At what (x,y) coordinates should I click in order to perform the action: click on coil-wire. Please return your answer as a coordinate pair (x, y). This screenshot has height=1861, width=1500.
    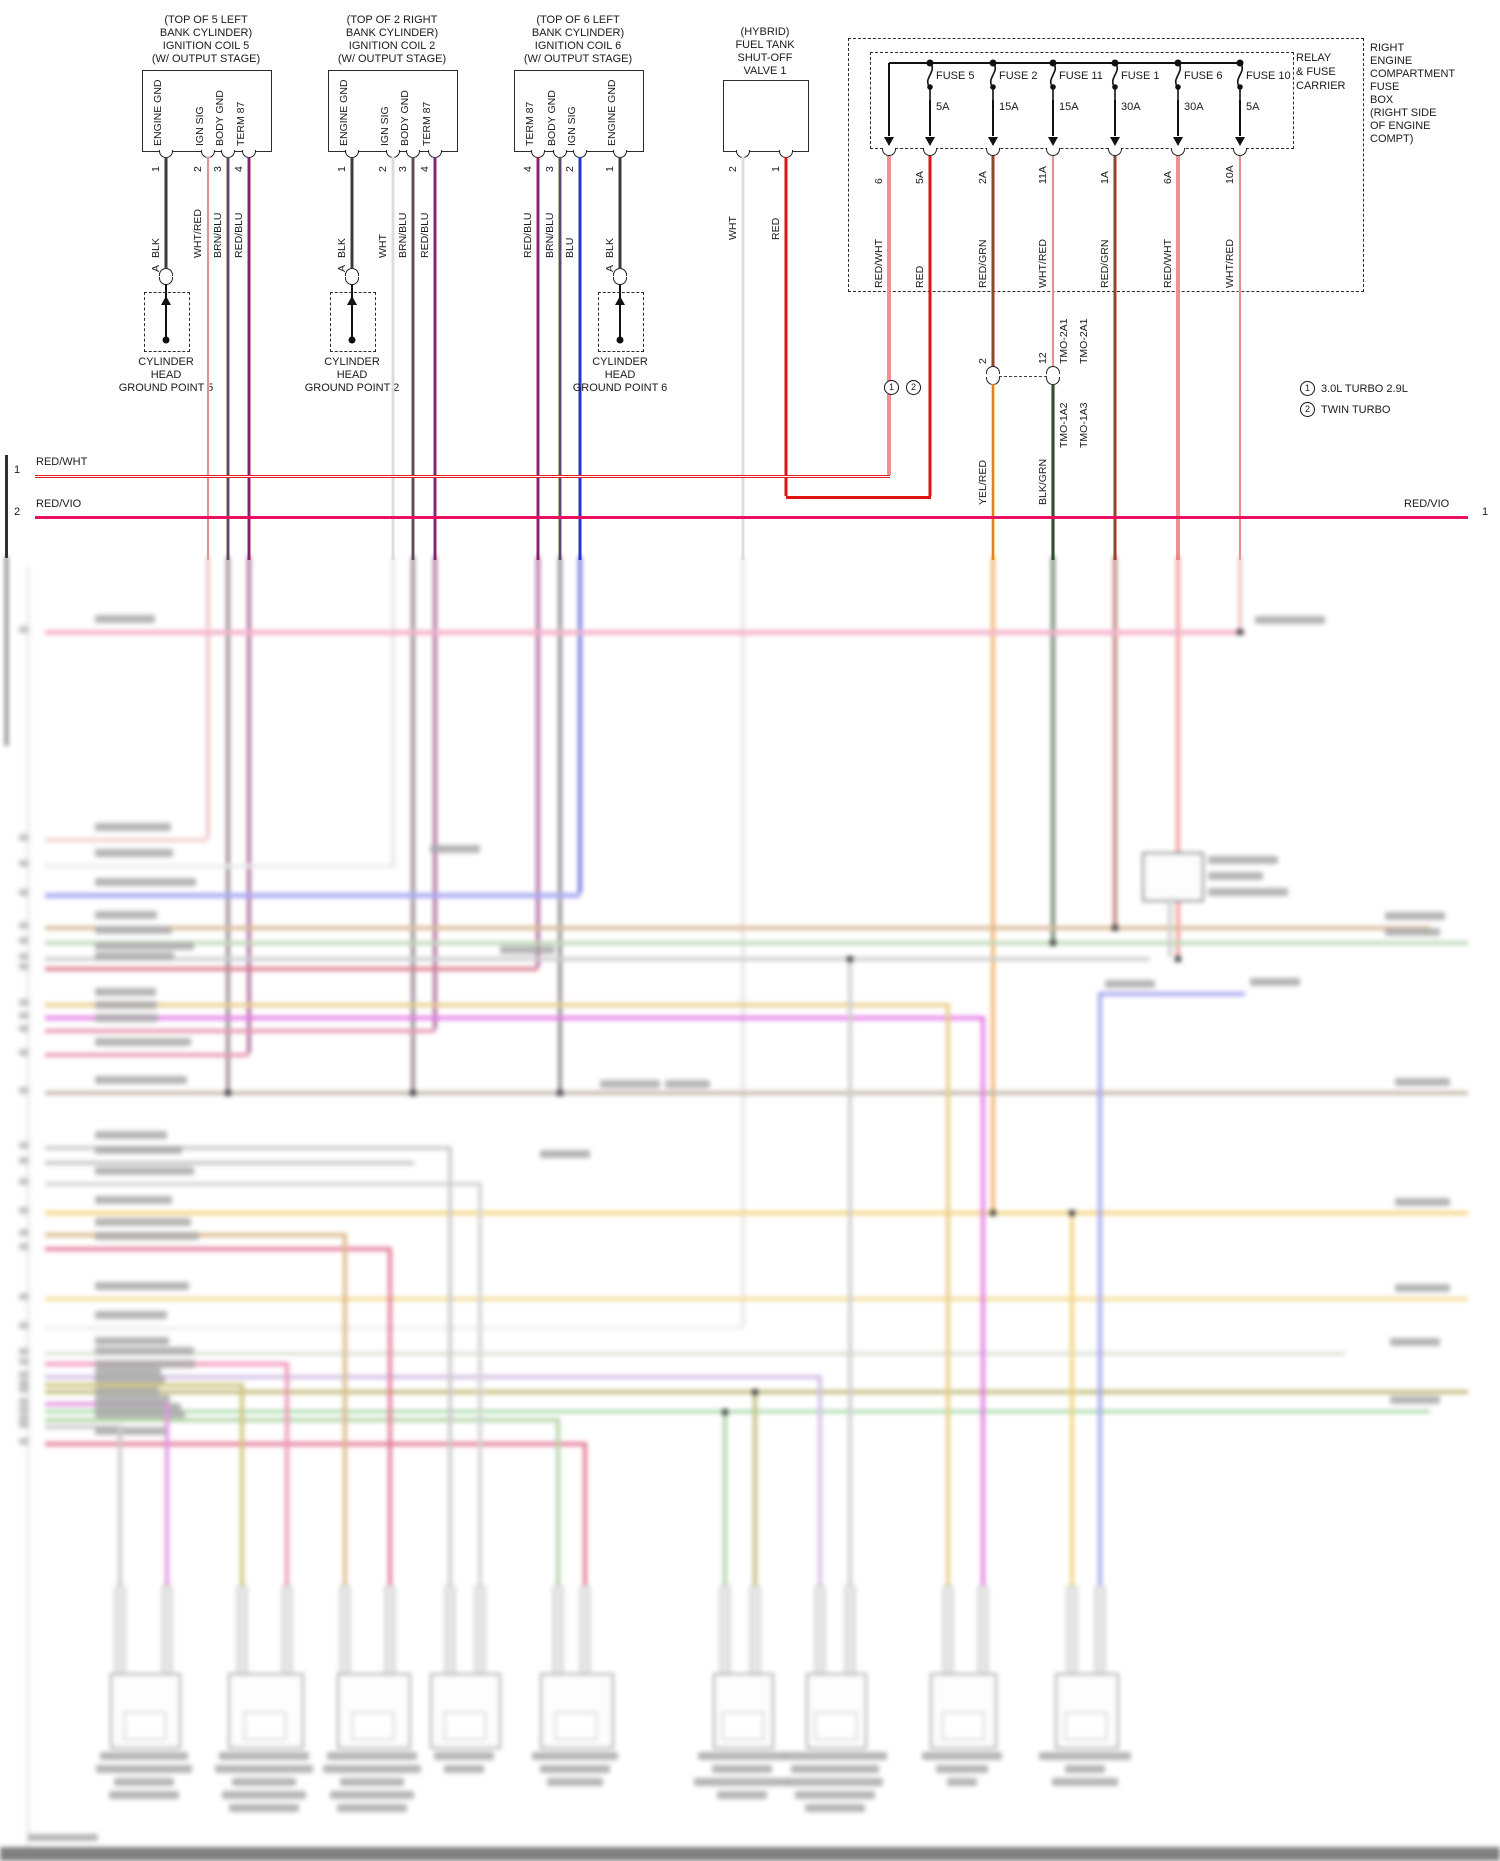
    Looking at the image, I should click on (580, 358).